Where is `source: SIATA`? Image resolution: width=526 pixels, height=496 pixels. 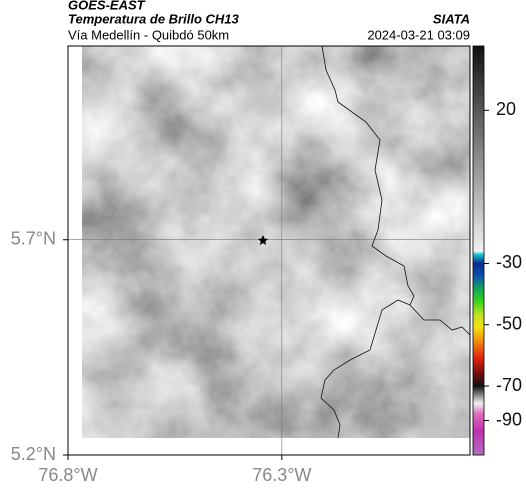
source: SIATA is located at coordinates (451, 18).